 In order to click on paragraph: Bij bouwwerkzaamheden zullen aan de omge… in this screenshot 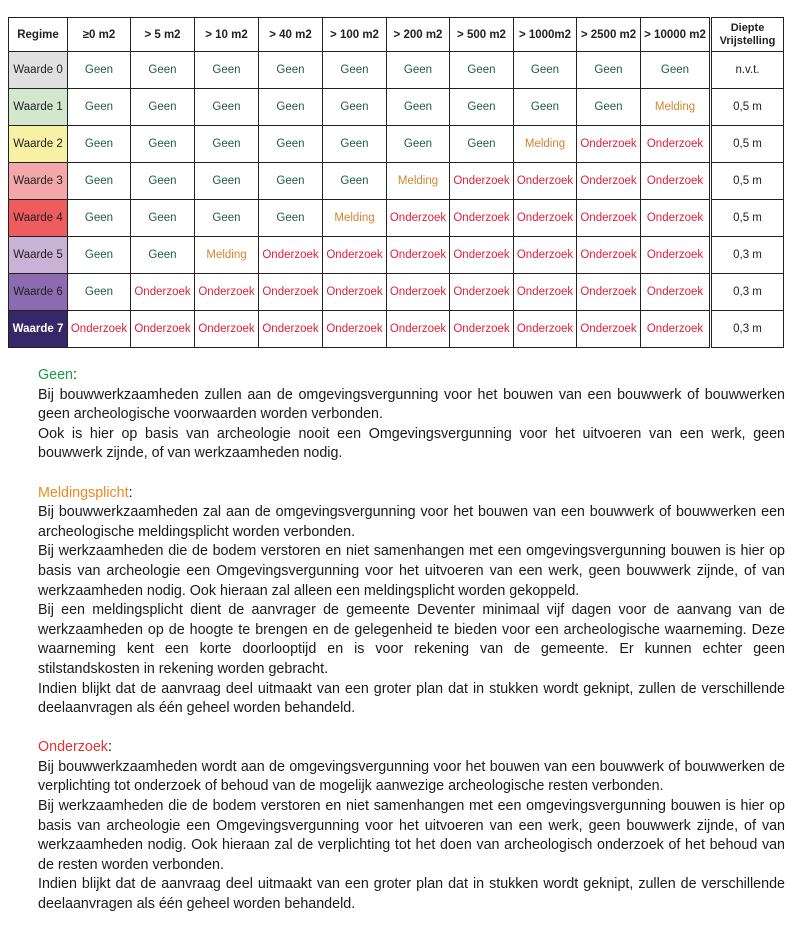, I will do `click(411, 404)`.